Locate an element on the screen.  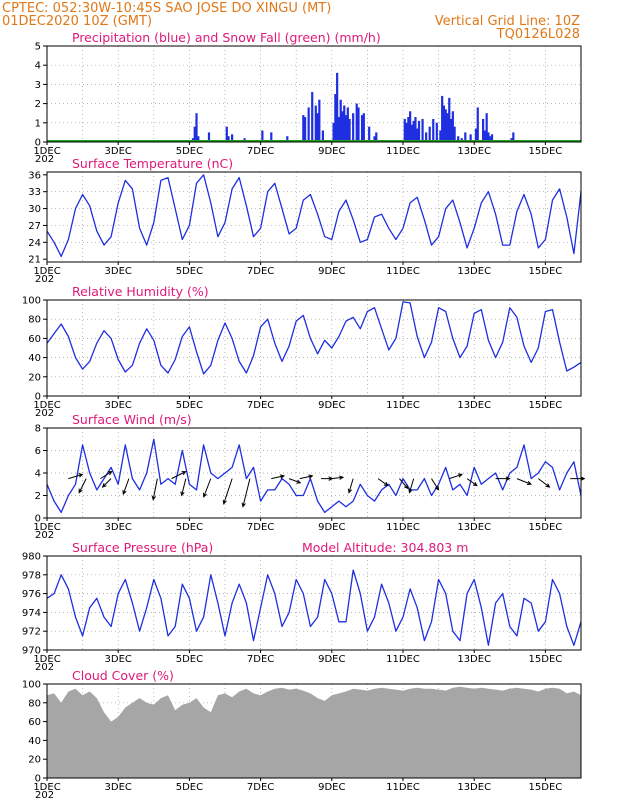
precip-xtick-label: 7DEC is located at coordinates (260, 151).